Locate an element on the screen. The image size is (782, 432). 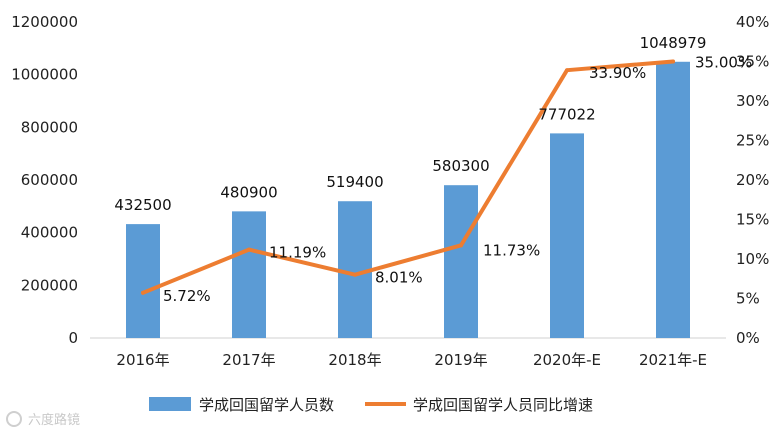
bar-value-label: 519400 is located at coordinates (354, 182).